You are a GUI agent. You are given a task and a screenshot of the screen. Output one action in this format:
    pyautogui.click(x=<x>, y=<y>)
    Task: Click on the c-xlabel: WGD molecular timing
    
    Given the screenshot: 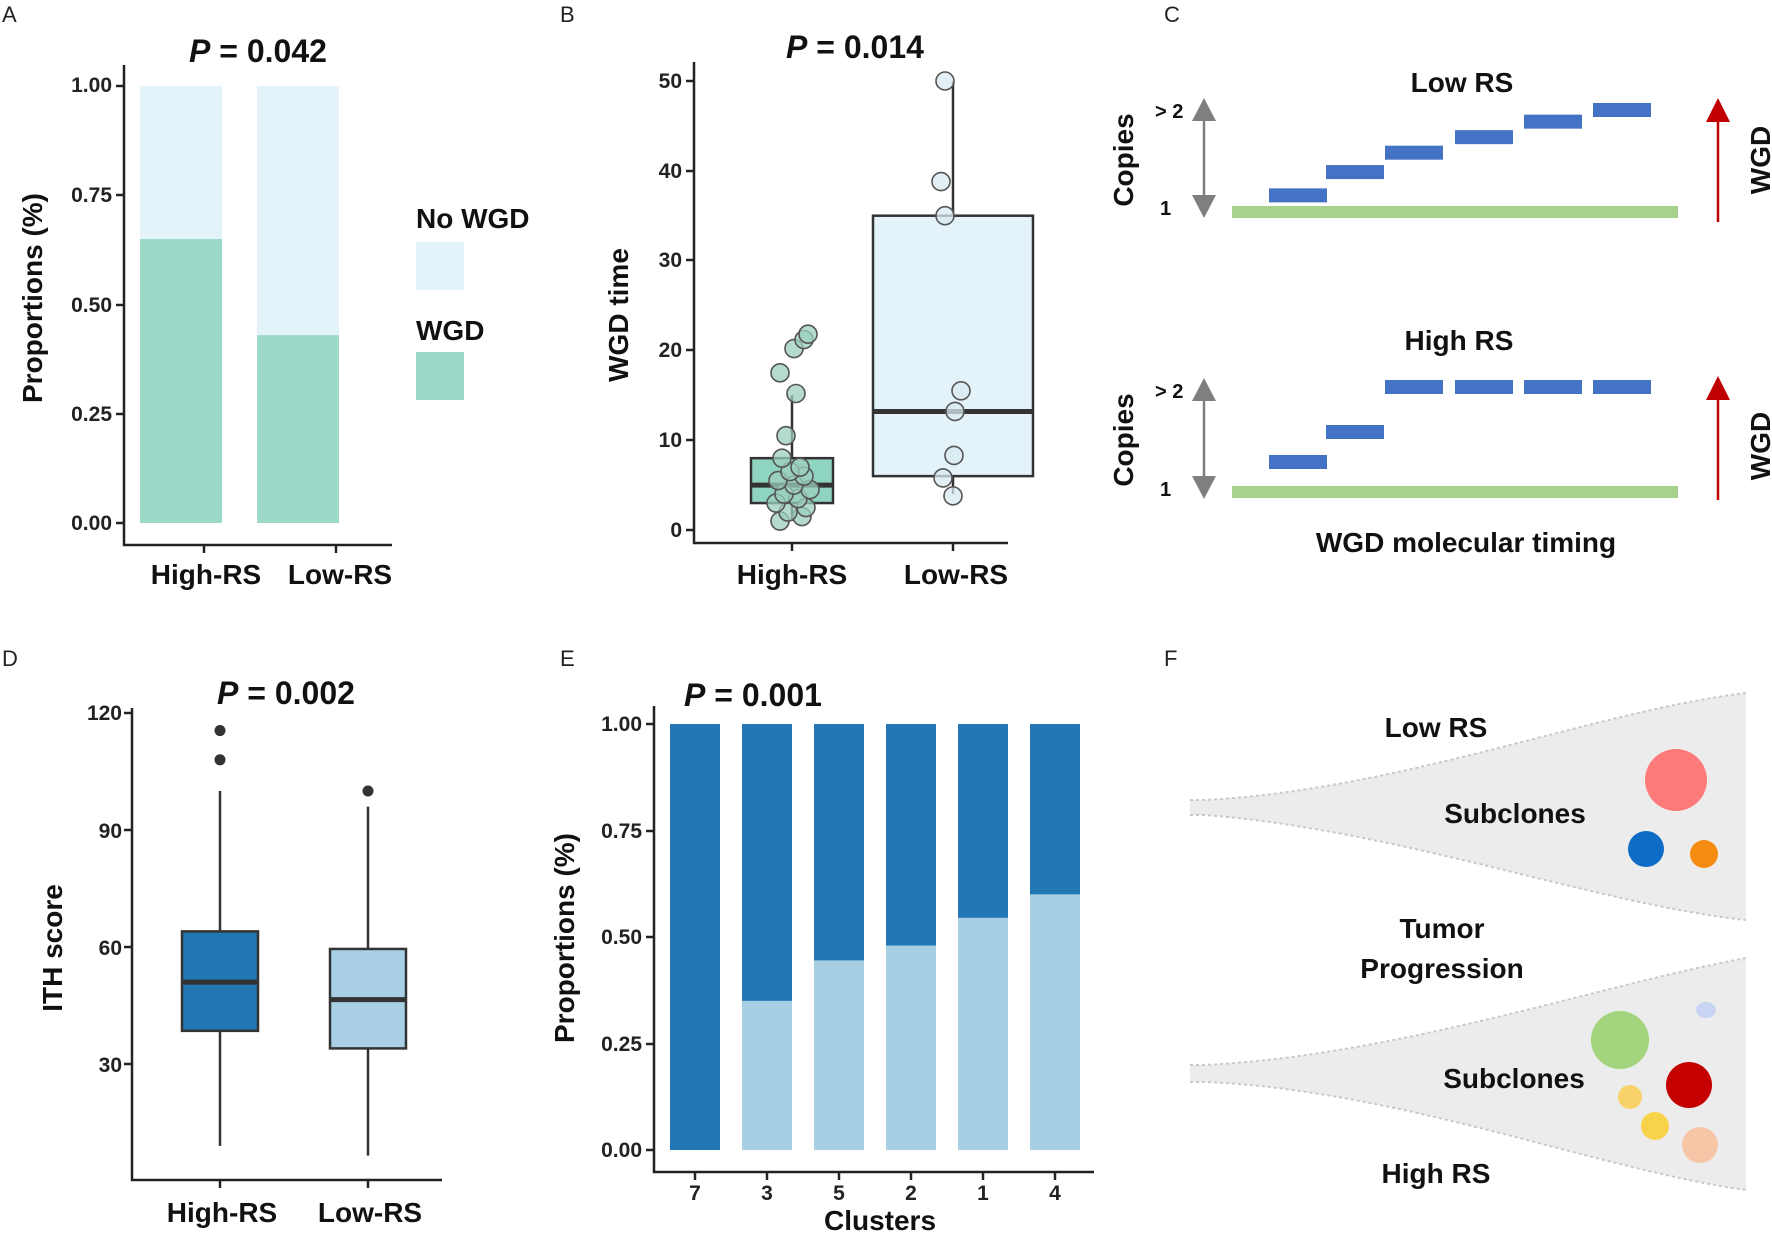 What is the action you would take?
    pyautogui.click(x=1466, y=542)
    